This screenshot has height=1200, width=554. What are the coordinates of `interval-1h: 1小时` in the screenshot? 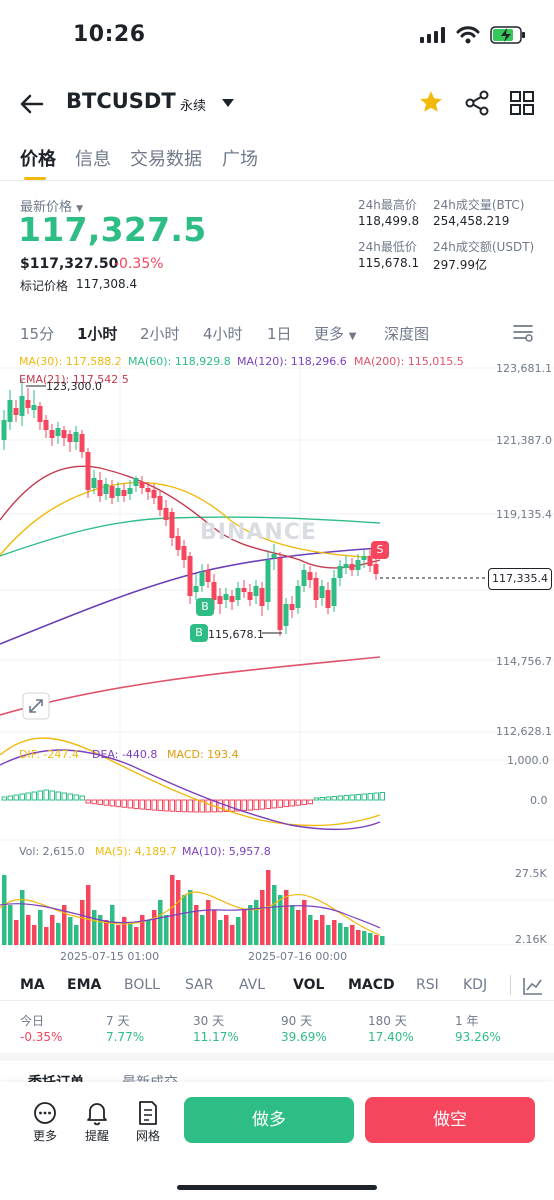 It's located at (97, 334).